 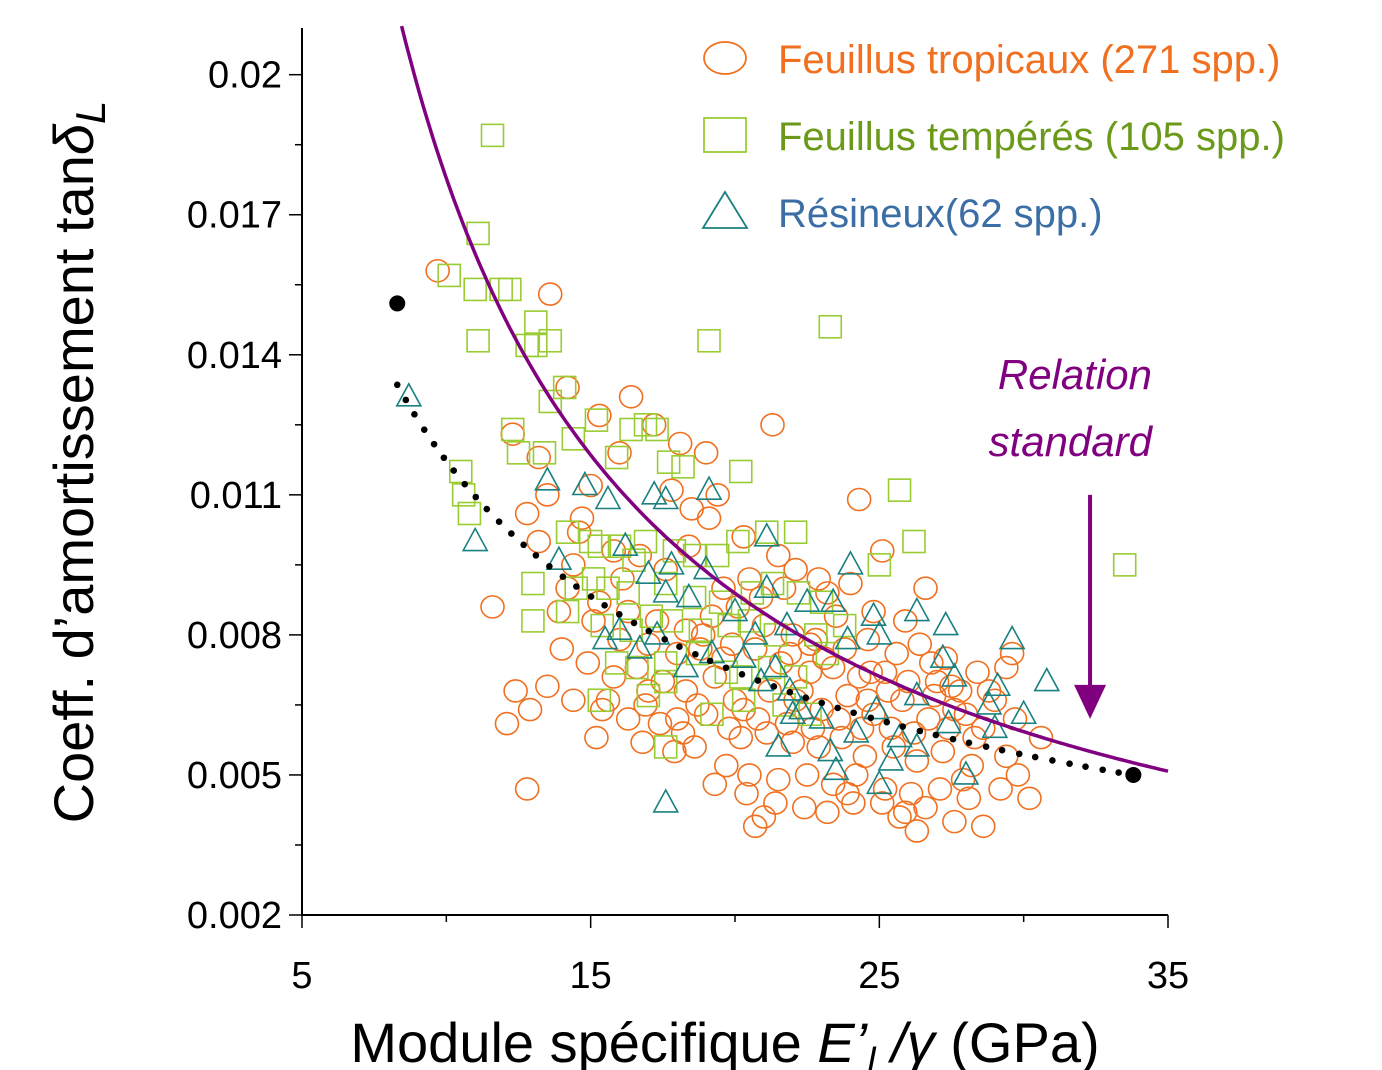 What do you see at coordinates (1133, 774) in the screenshot?
I see `fit-endpoint` at bounding box center [1133, 774].